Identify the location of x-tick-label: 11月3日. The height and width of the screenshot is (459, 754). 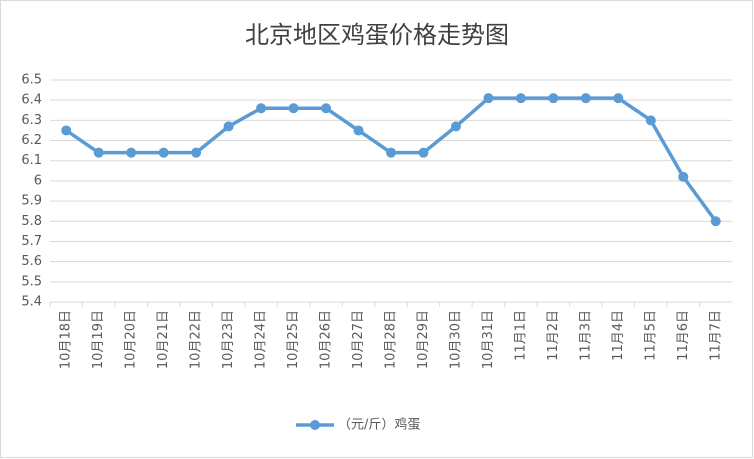
(585, 335).